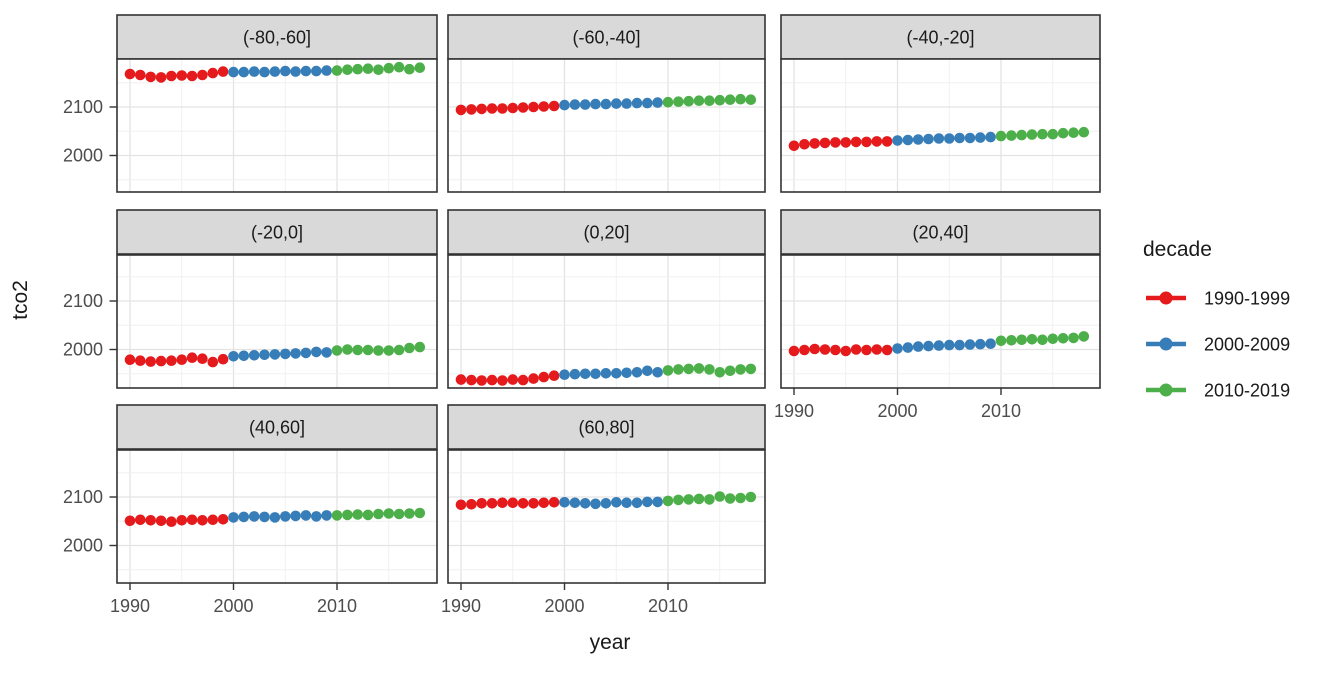 This screenshot has height=677, width=1344. Describe the element at coordinates (668, 606) in the screenshot. I see `x-tick-label: 2010` at that location.